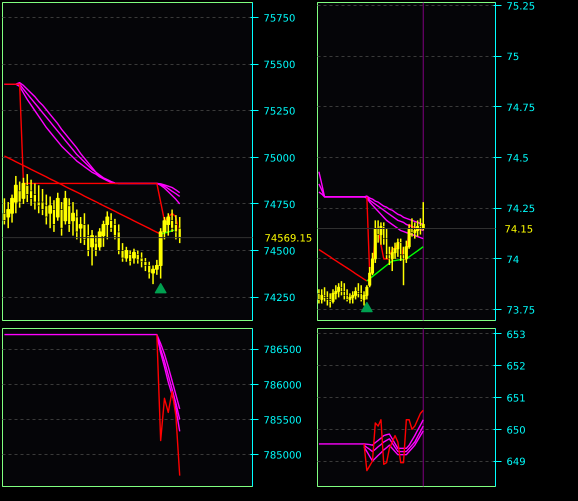  Describe the element at coordinates (513, 260) in the screenshot. I see `y-tick-label: 74` at that location.